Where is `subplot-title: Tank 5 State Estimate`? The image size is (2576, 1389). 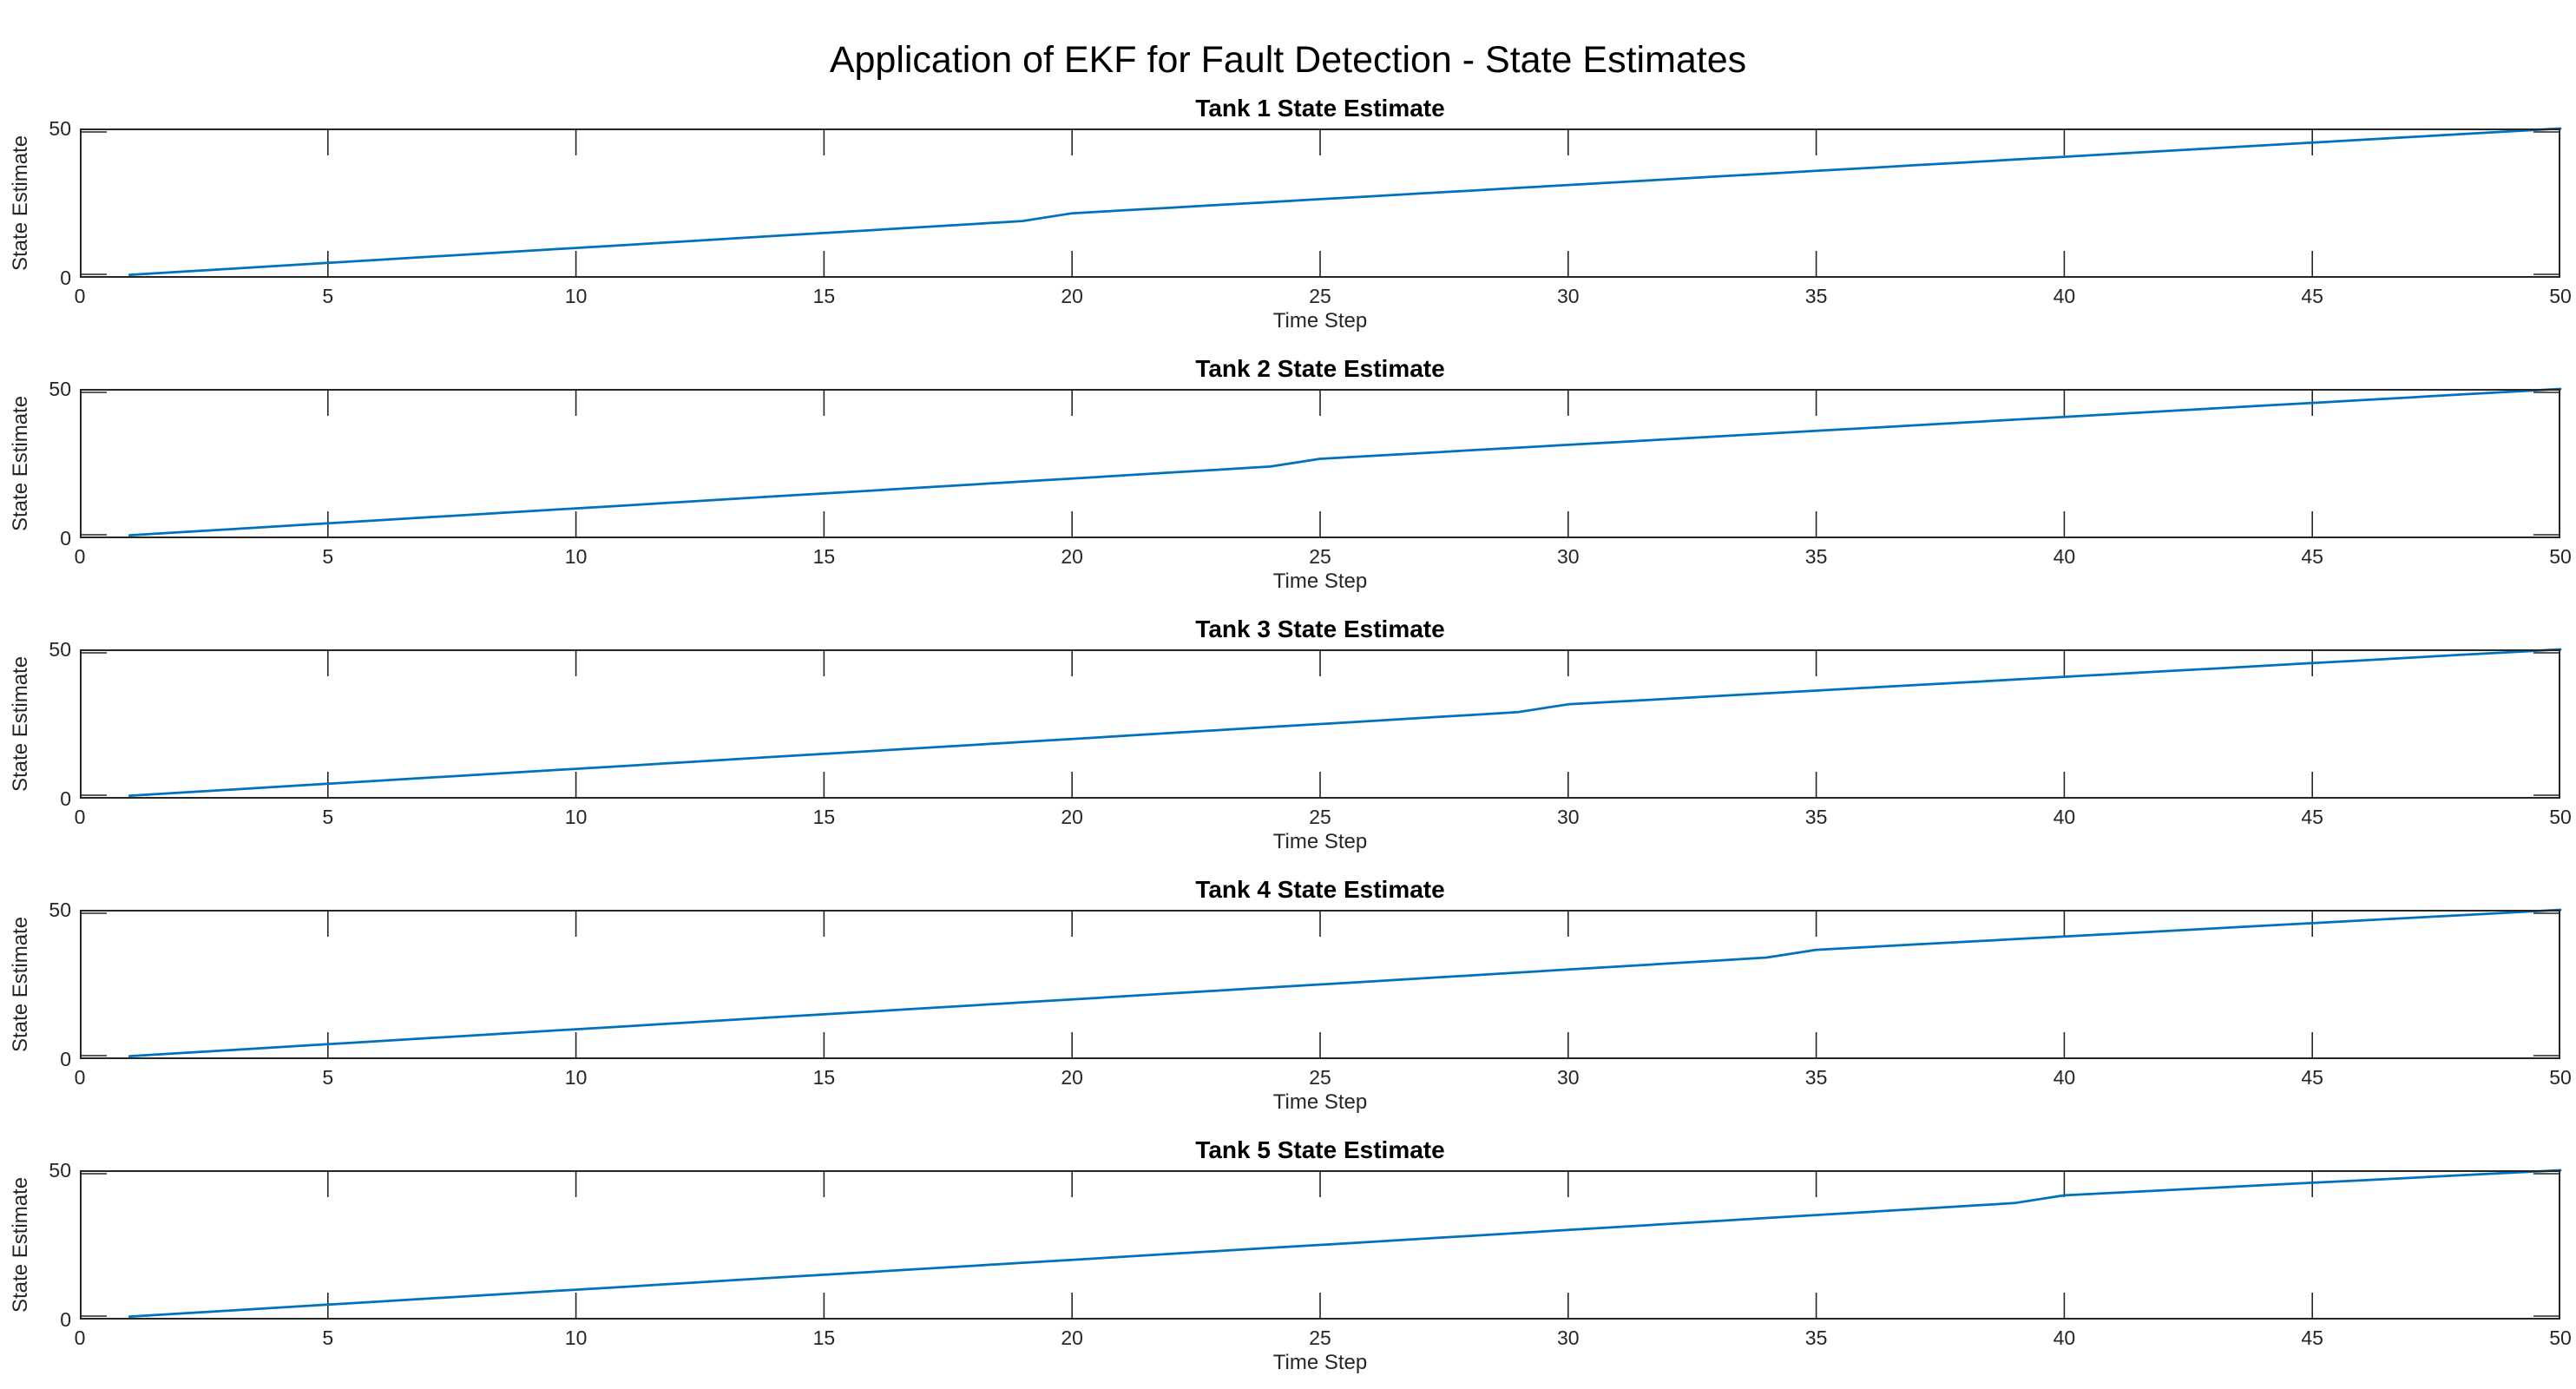
subplot-title: Tank 5 State Estimate is located at coordinates (1320, 1149).